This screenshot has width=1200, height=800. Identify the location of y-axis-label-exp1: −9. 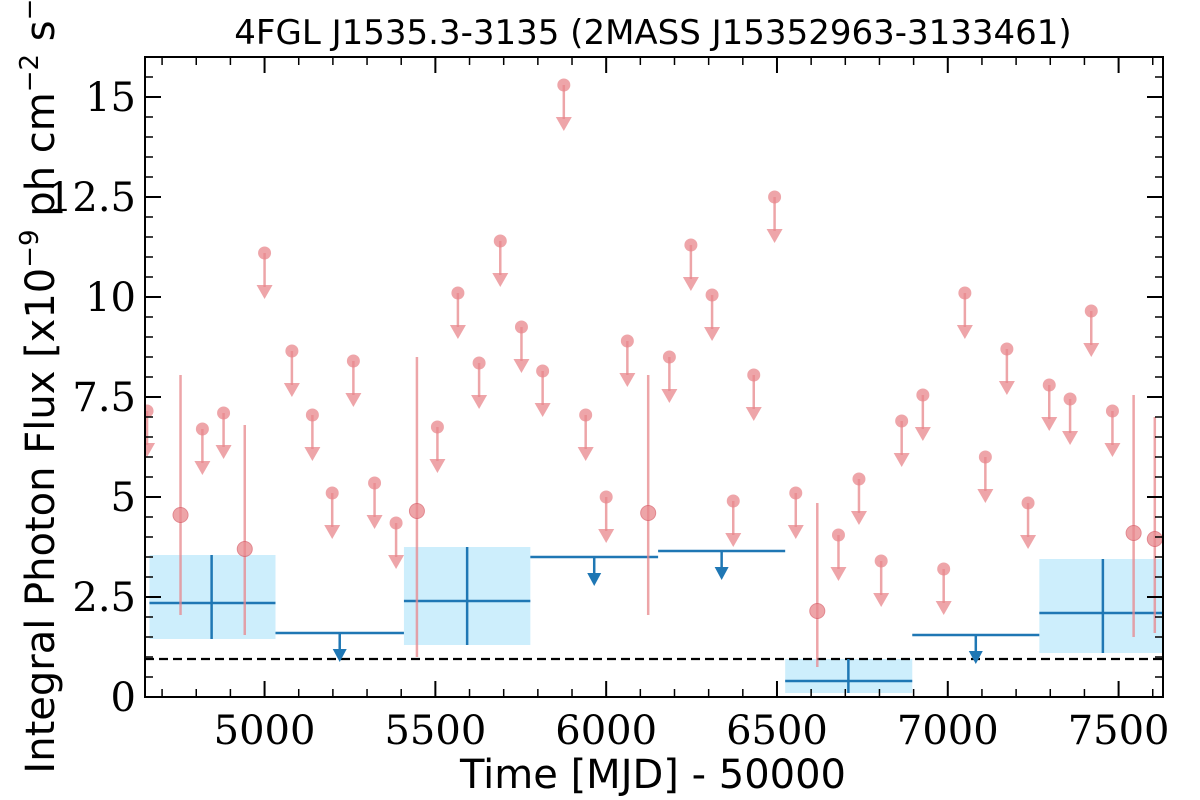
(30, 248).